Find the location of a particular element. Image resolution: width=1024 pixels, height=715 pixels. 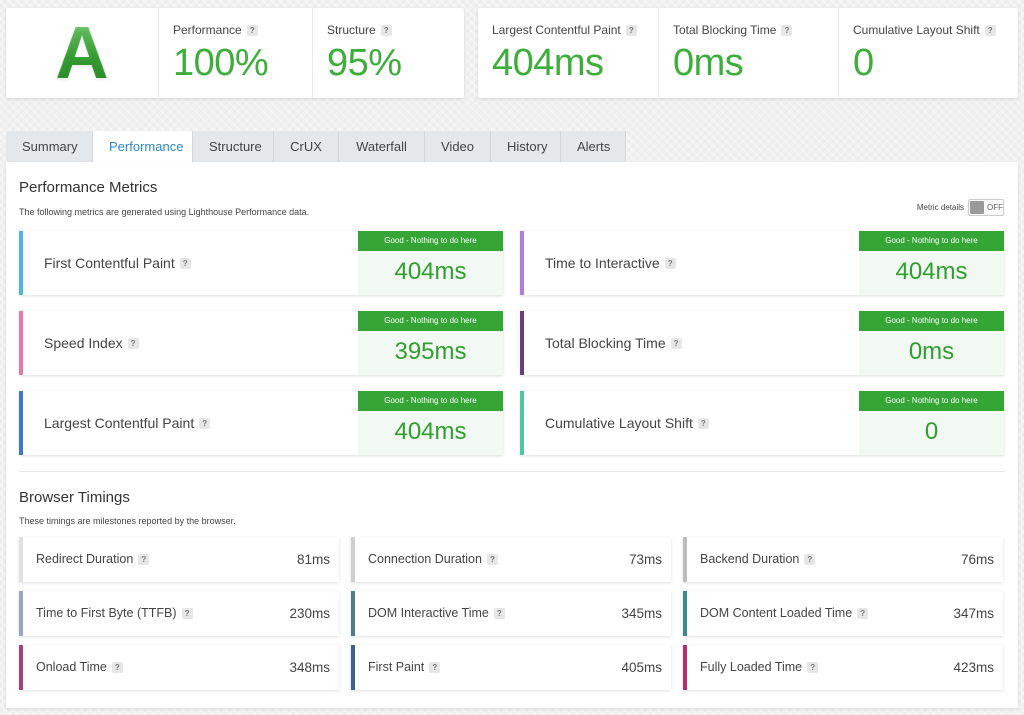

stat-value: 404ms is located at coordinates (548, 63).